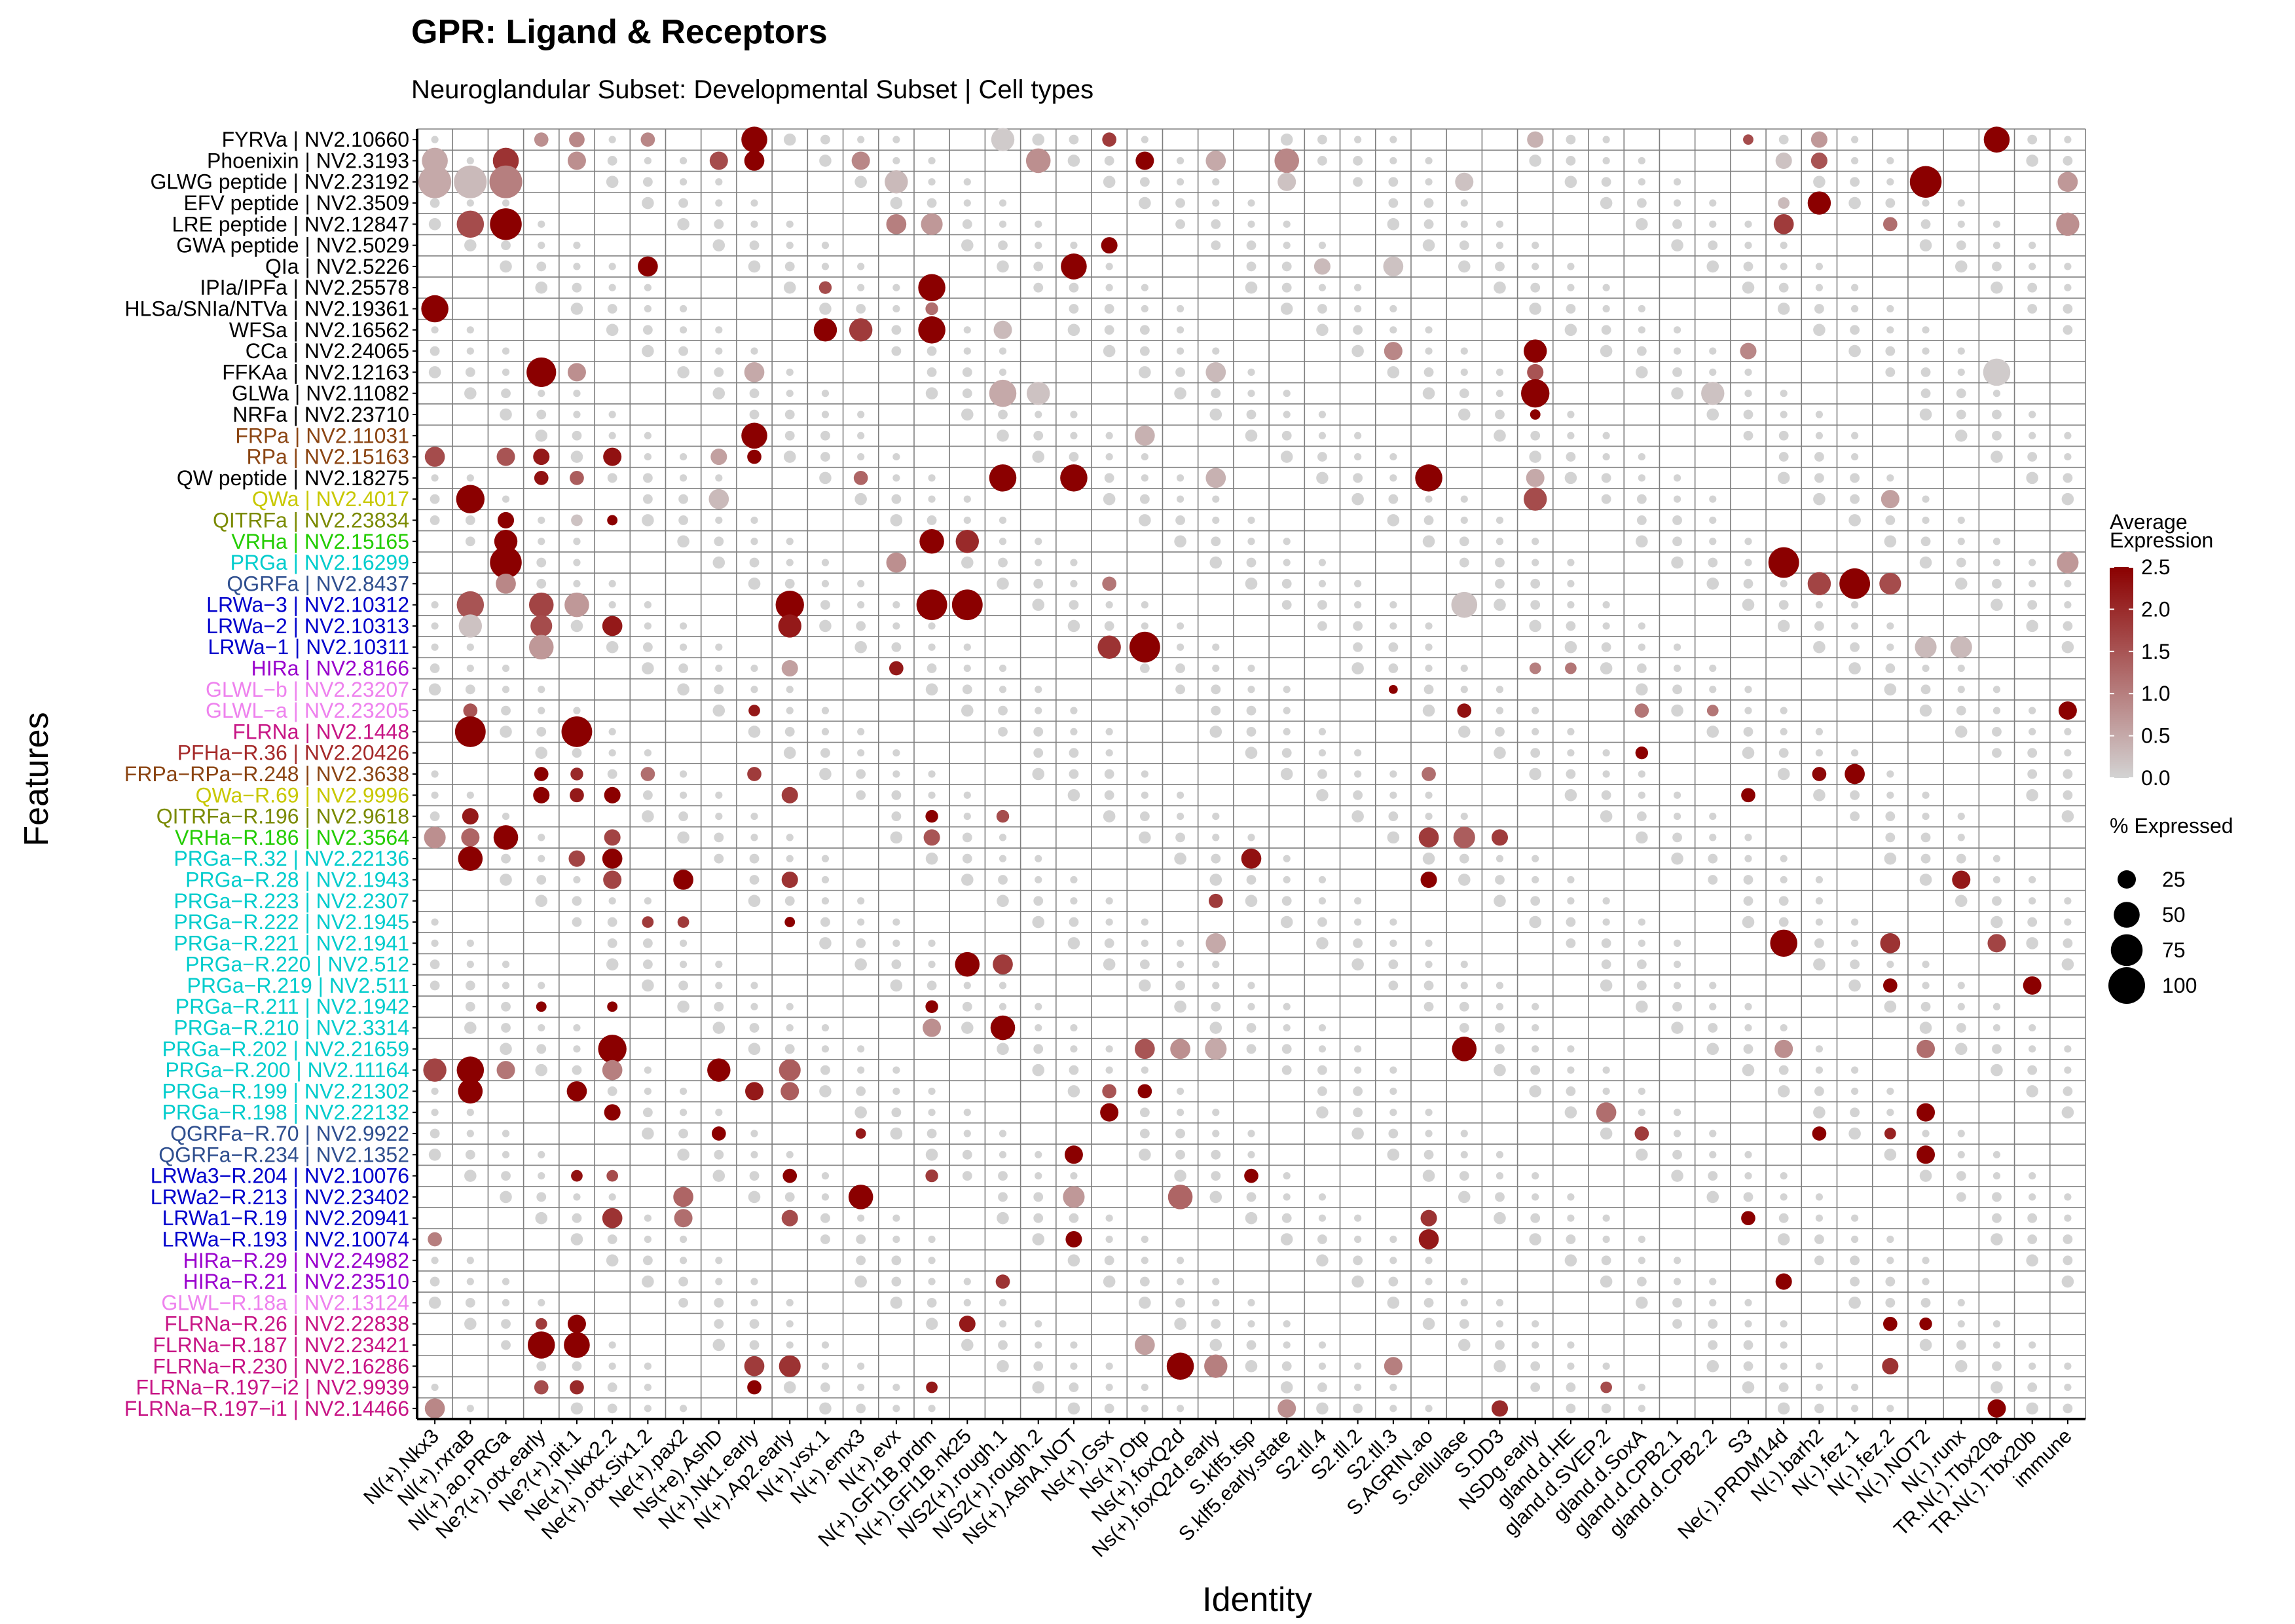  Describe the element at coordinates (2171, 826) in the screenshot. I see `size-legend-title: % Expressed` at that location.